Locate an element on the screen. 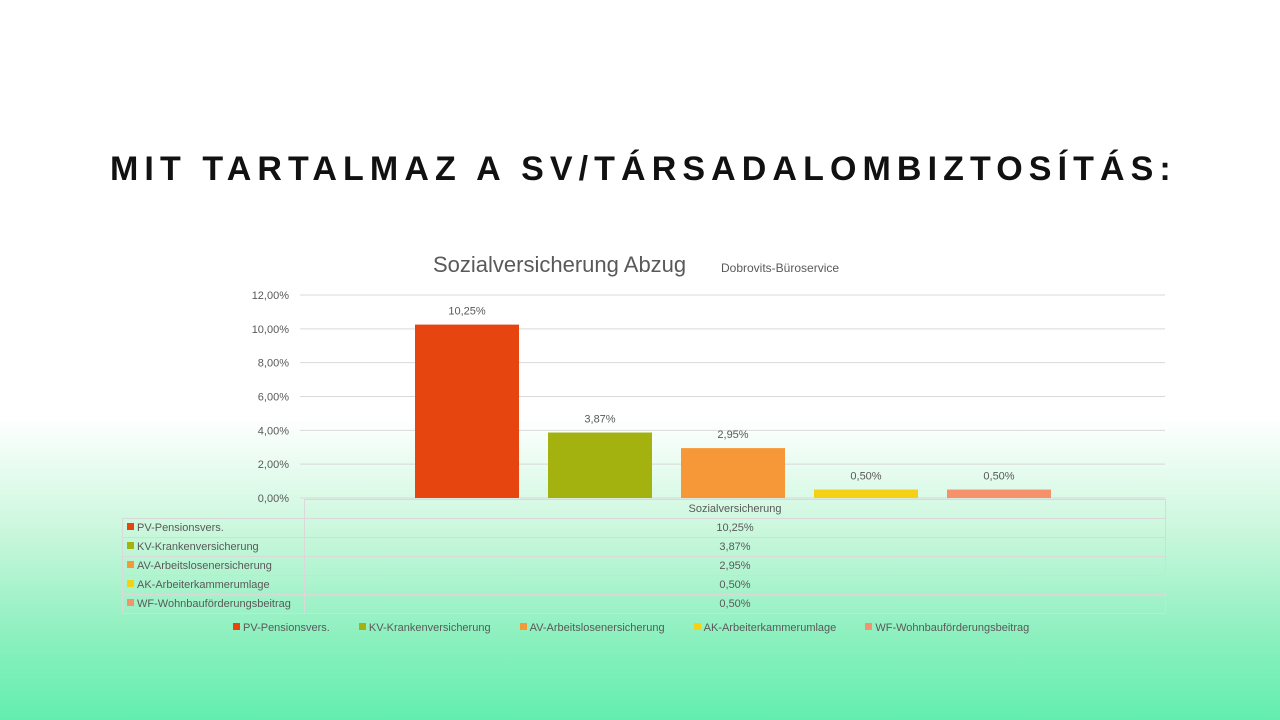 This screenshot has height=720, width=1280. legend-item: PV-Pensionsvers. is located at coordinates (281, 628).